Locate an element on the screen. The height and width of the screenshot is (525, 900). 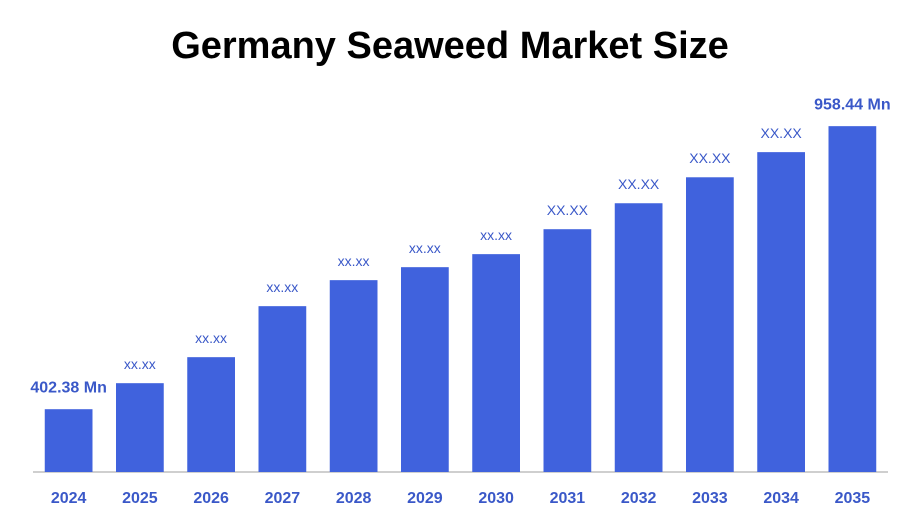
x-tick-label: 2027 is located at coordinates (283, 498).